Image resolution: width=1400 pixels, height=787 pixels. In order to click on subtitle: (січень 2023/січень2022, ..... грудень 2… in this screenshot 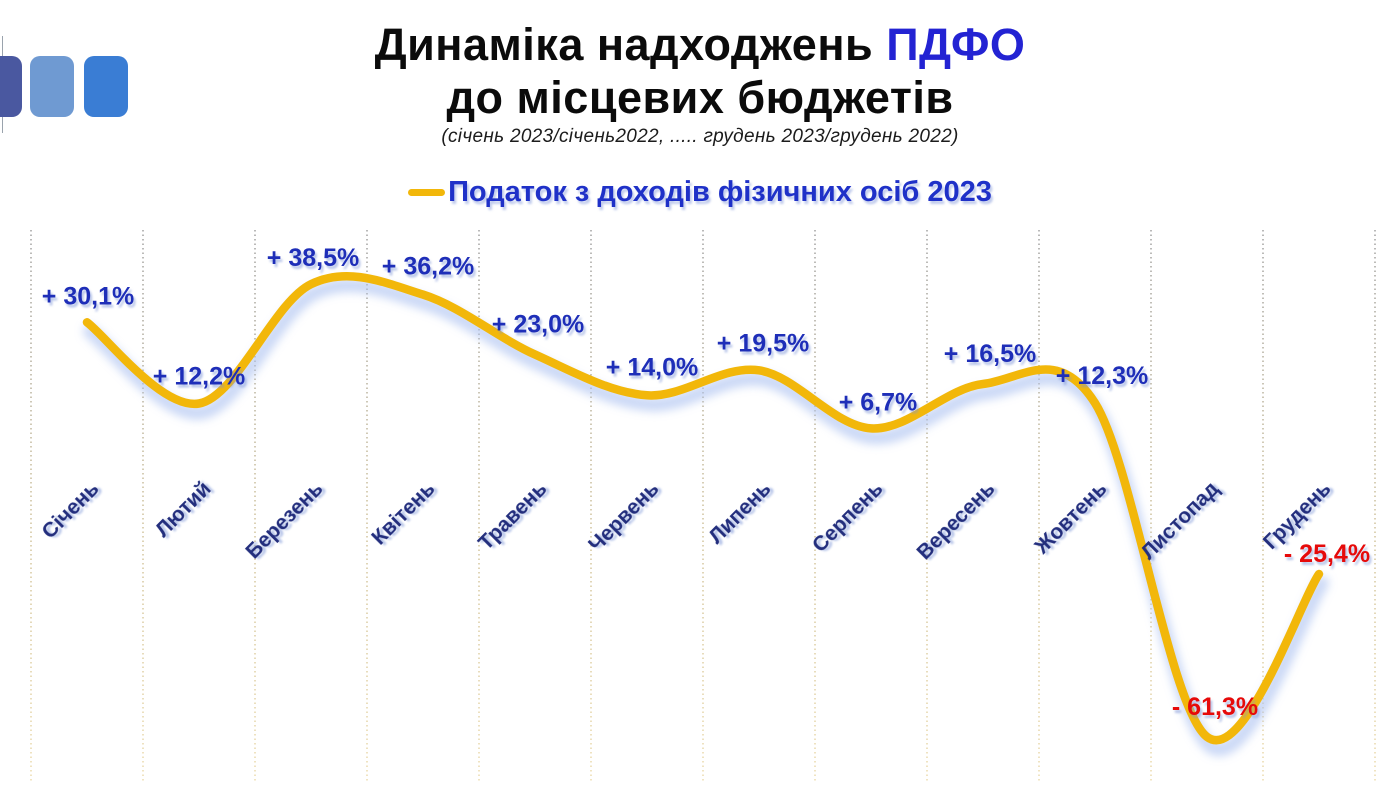, I will do `click(700, 136)`.